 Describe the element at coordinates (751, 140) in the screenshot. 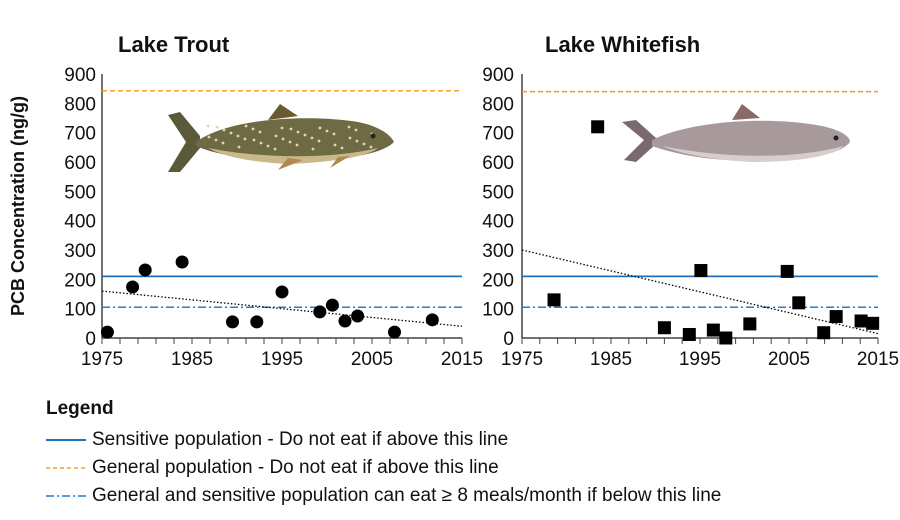

I see `fish-body` at that location.